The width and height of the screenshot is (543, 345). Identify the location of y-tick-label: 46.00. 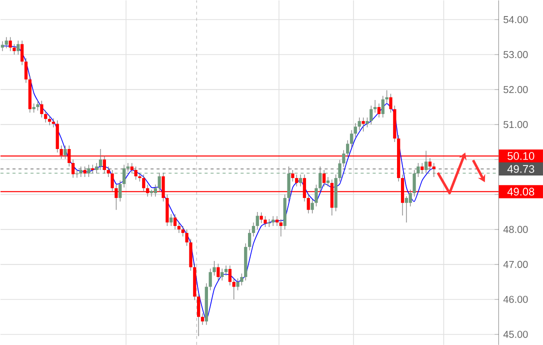
(515, 299).